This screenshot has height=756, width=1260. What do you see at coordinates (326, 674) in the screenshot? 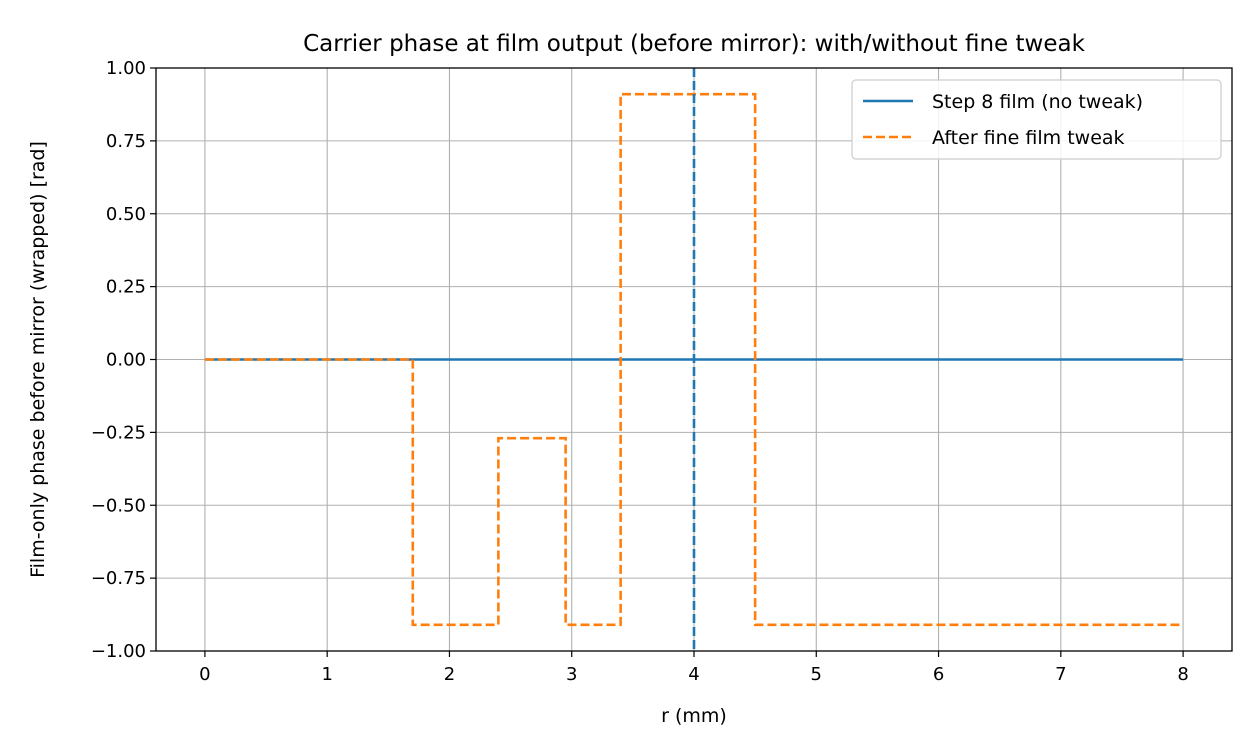
I see `x-tick-label: 1` at bounding box center [326, 674].